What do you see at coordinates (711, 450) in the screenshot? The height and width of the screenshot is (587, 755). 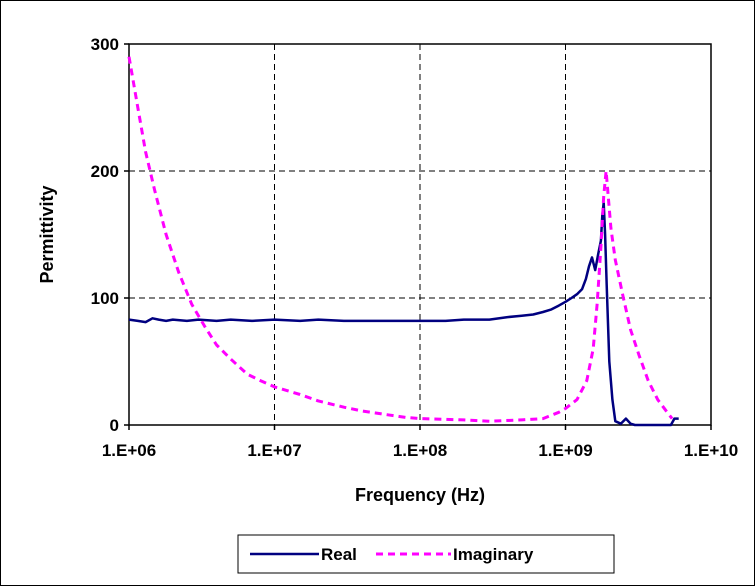 I see `x-tick-label-4: 1.E+10` at bounding box center [711, 450].